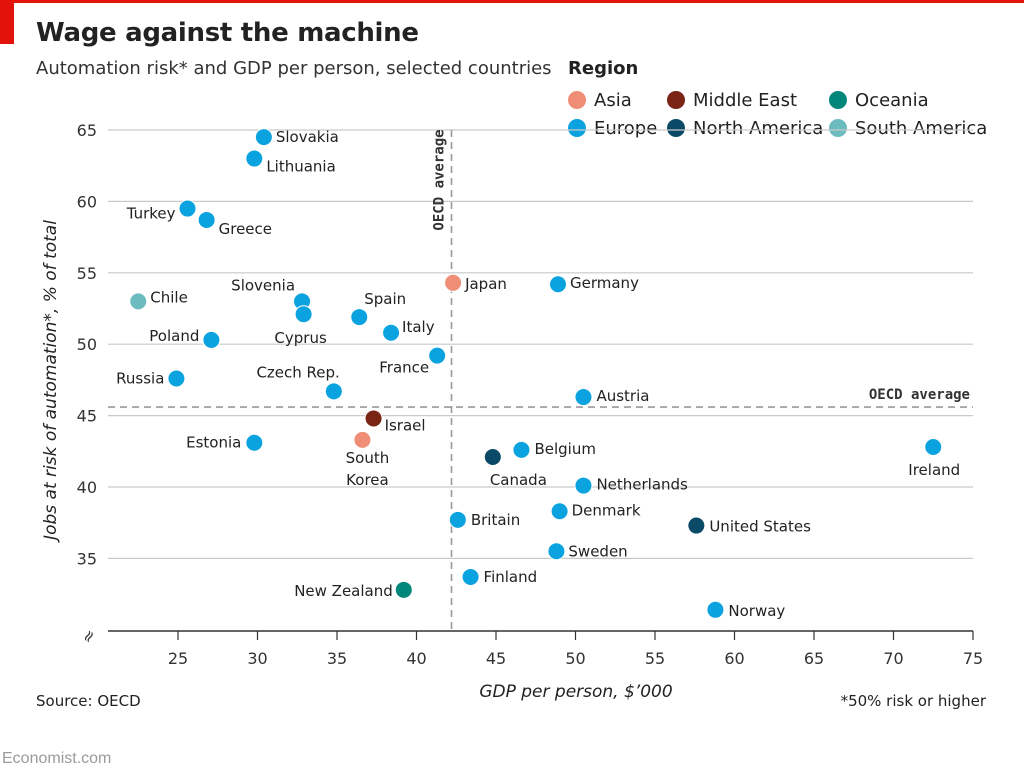 This screenshot has width=1024, height=775. What do you see at coordinates (178, 658) in the screenshot?
I see `x-tick-label: 25` at bounding box center [178, 658].